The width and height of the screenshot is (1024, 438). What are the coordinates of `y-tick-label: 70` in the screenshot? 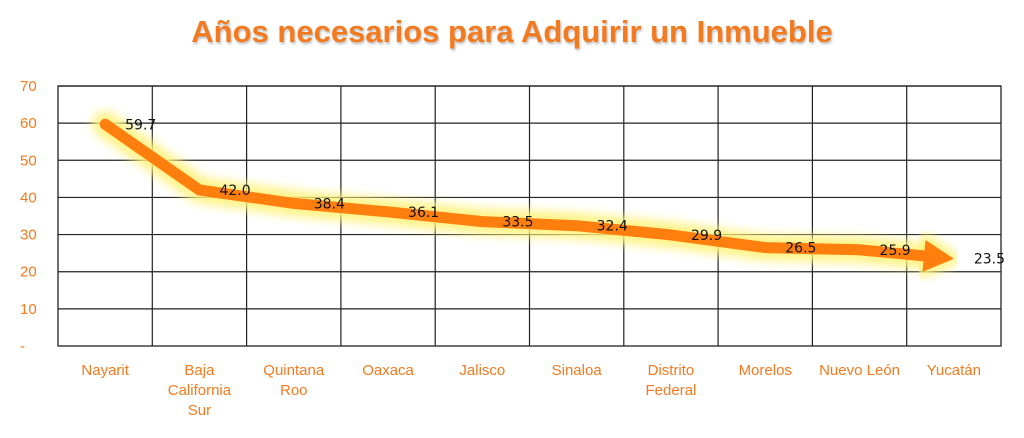 It's located at (28, 86).